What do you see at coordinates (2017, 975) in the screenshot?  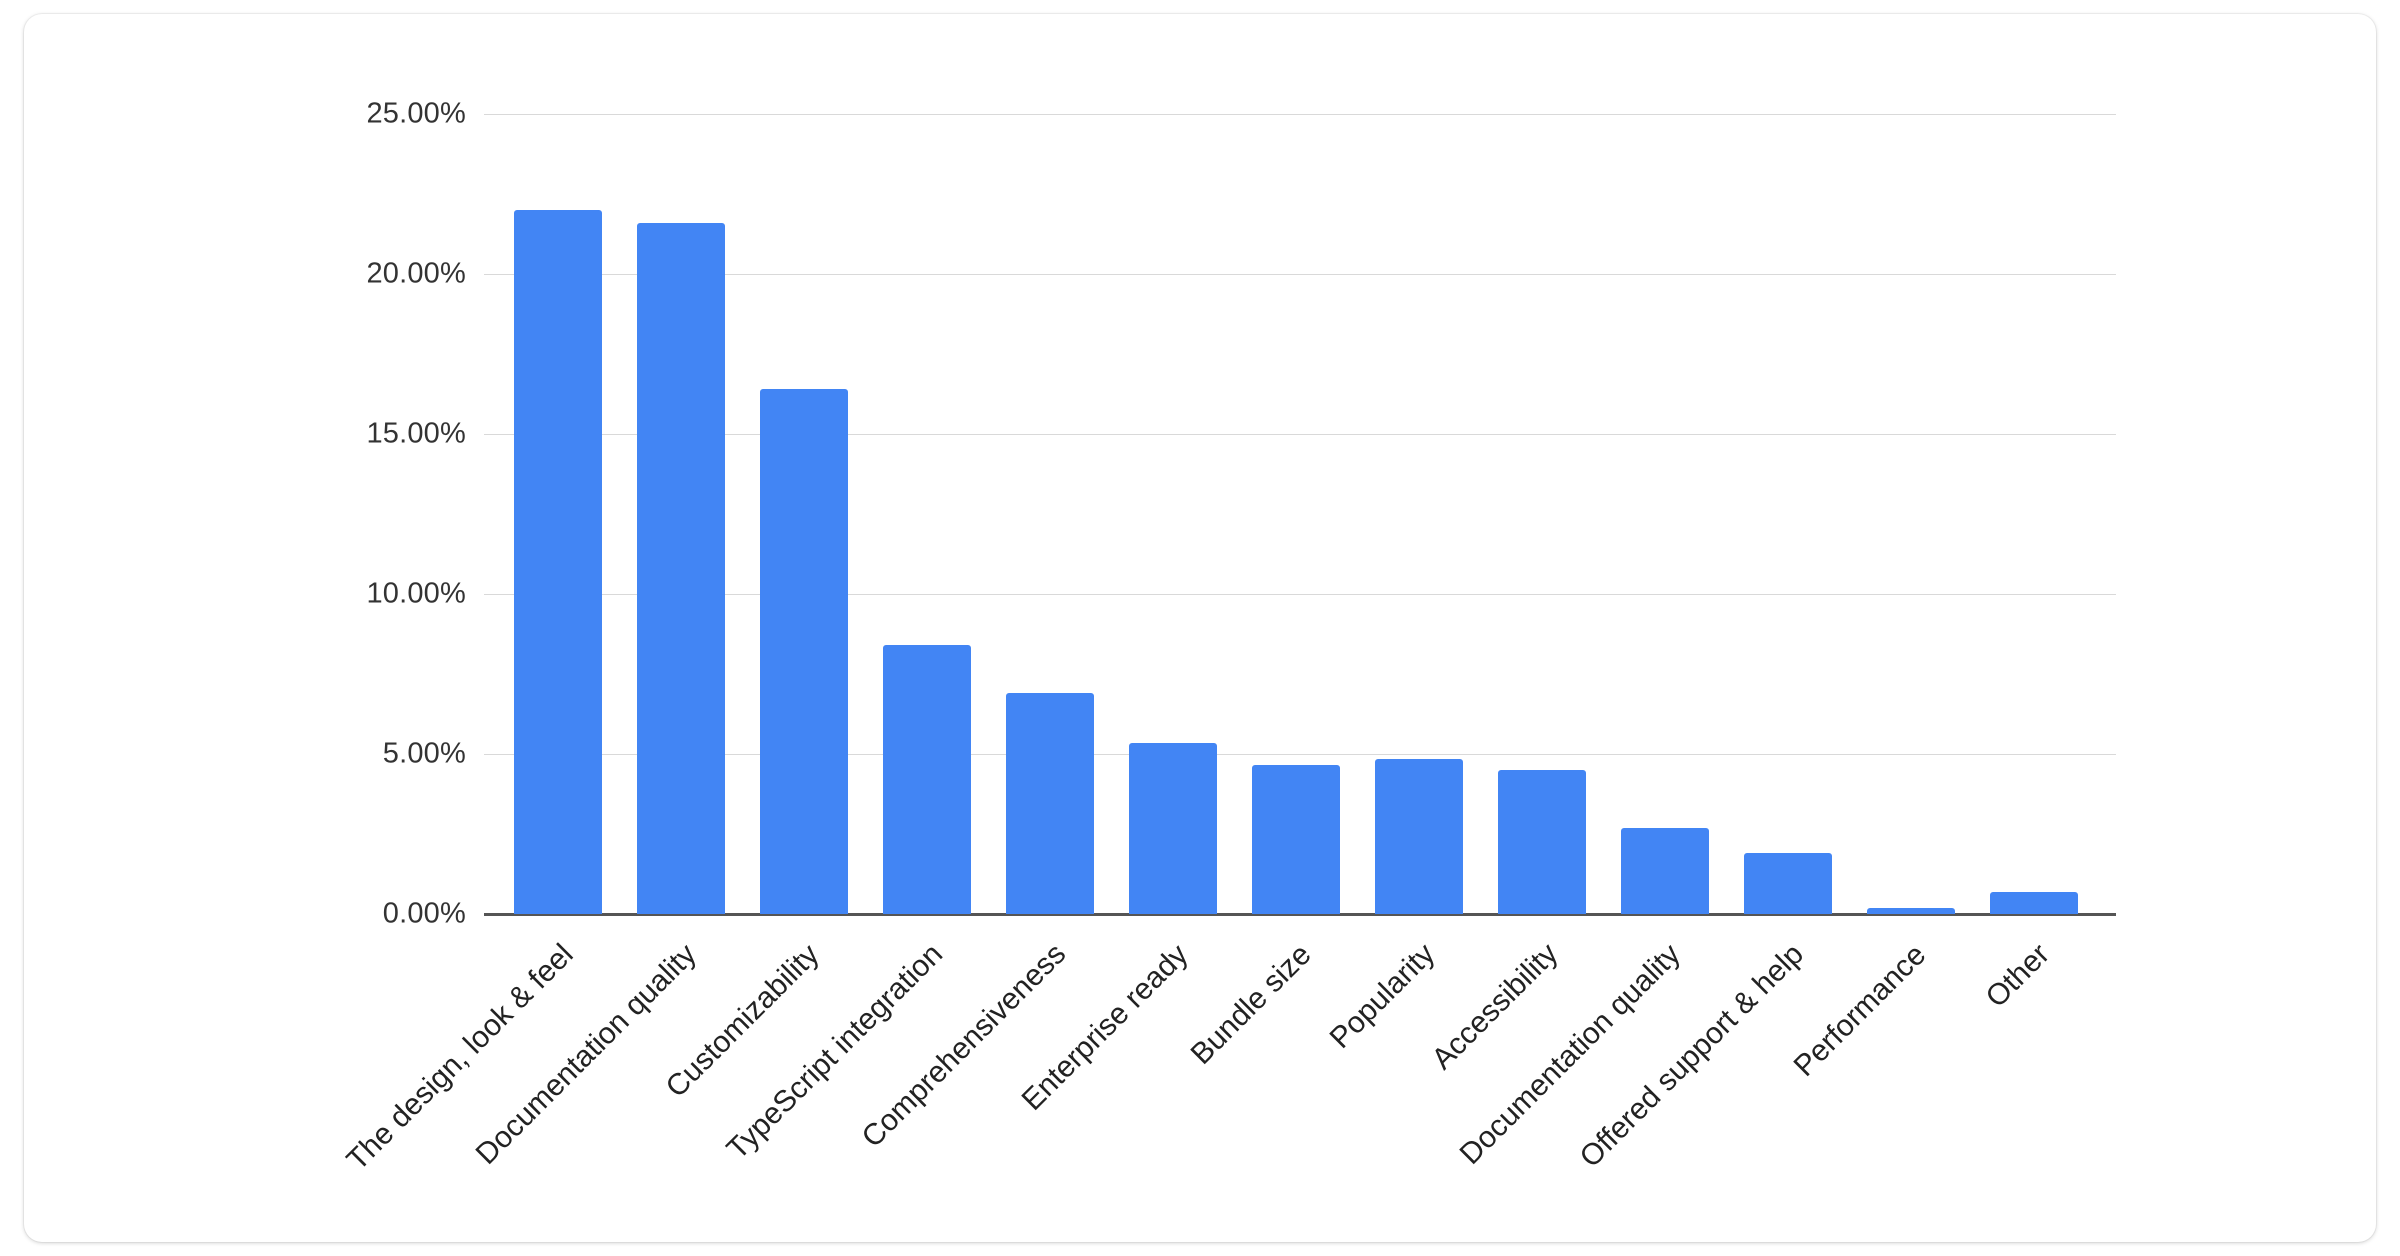 I see `x-axis-tick-label: Other` at bounding box center [2017, 975].